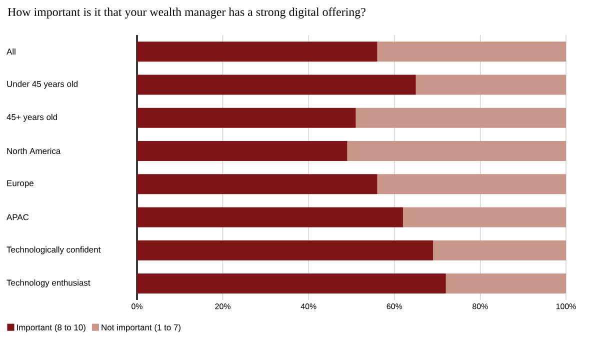 This screenshot has height=343, width=600. Describe the element at coordinates (32, 118) in the screenshot. I see `y-tick-label: 45+ years old` at that location.